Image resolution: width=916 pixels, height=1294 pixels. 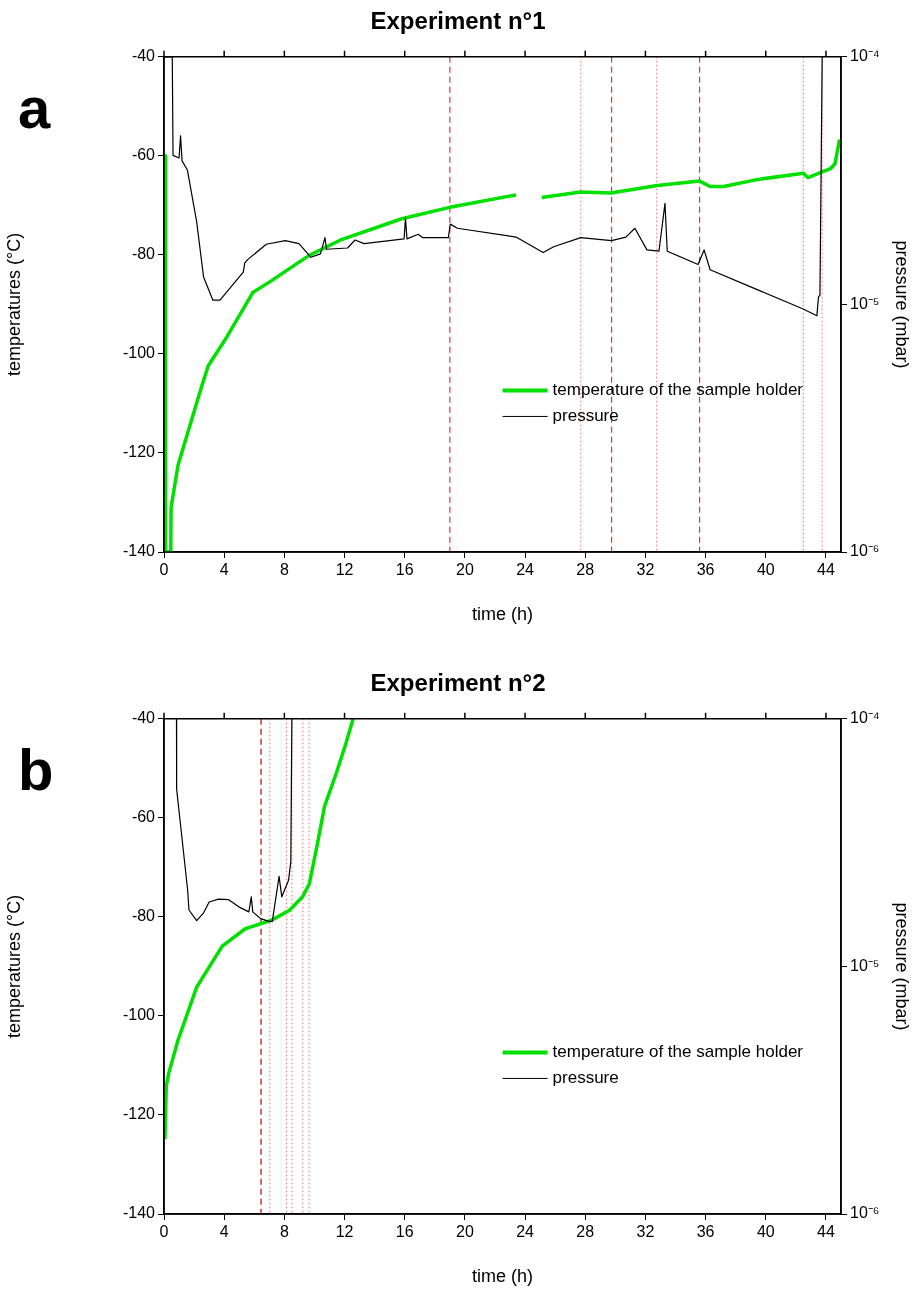 What do you see at coordinates (458, 683) in the screenshot?
I see `chart-title: Experiment n°2` at bounding box center [458, 683].